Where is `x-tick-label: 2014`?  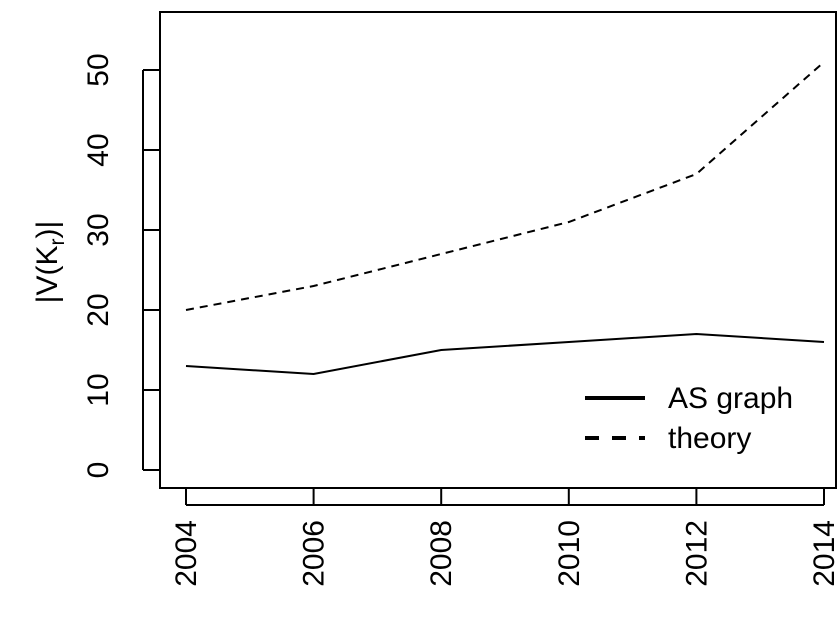
x-tick-label: 2014 is located at coordinates (824, 553).